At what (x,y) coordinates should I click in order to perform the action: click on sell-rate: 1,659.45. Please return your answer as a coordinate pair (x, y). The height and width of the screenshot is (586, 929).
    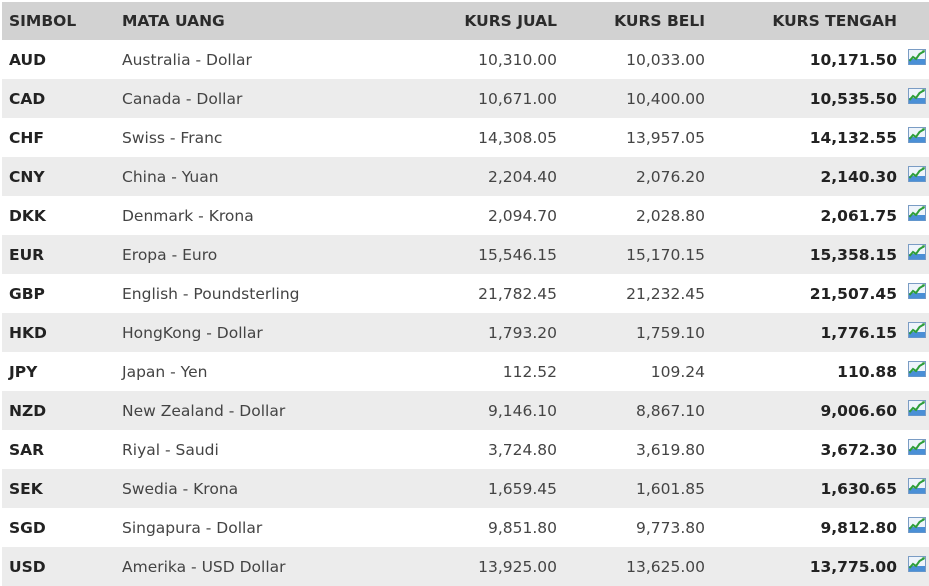
    Looking at the image, I should click on (479, 488).